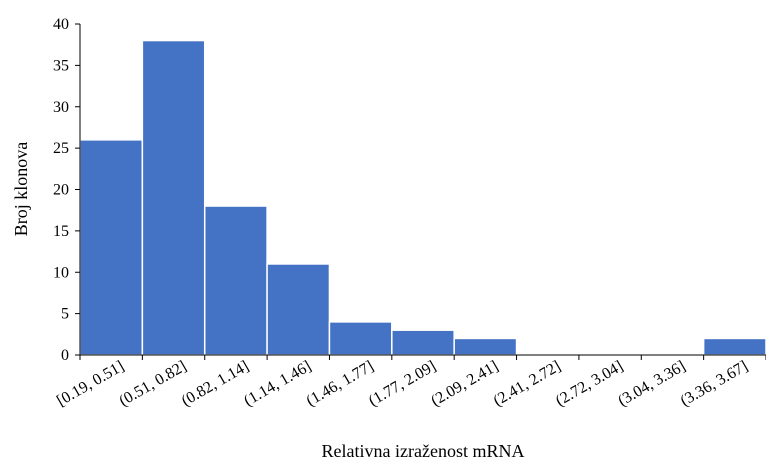 This screenshot has width=766, height=466. Describe the element at coordinates (61, 231) in the screenshot. I see `y-tick-label: 15` at that location.